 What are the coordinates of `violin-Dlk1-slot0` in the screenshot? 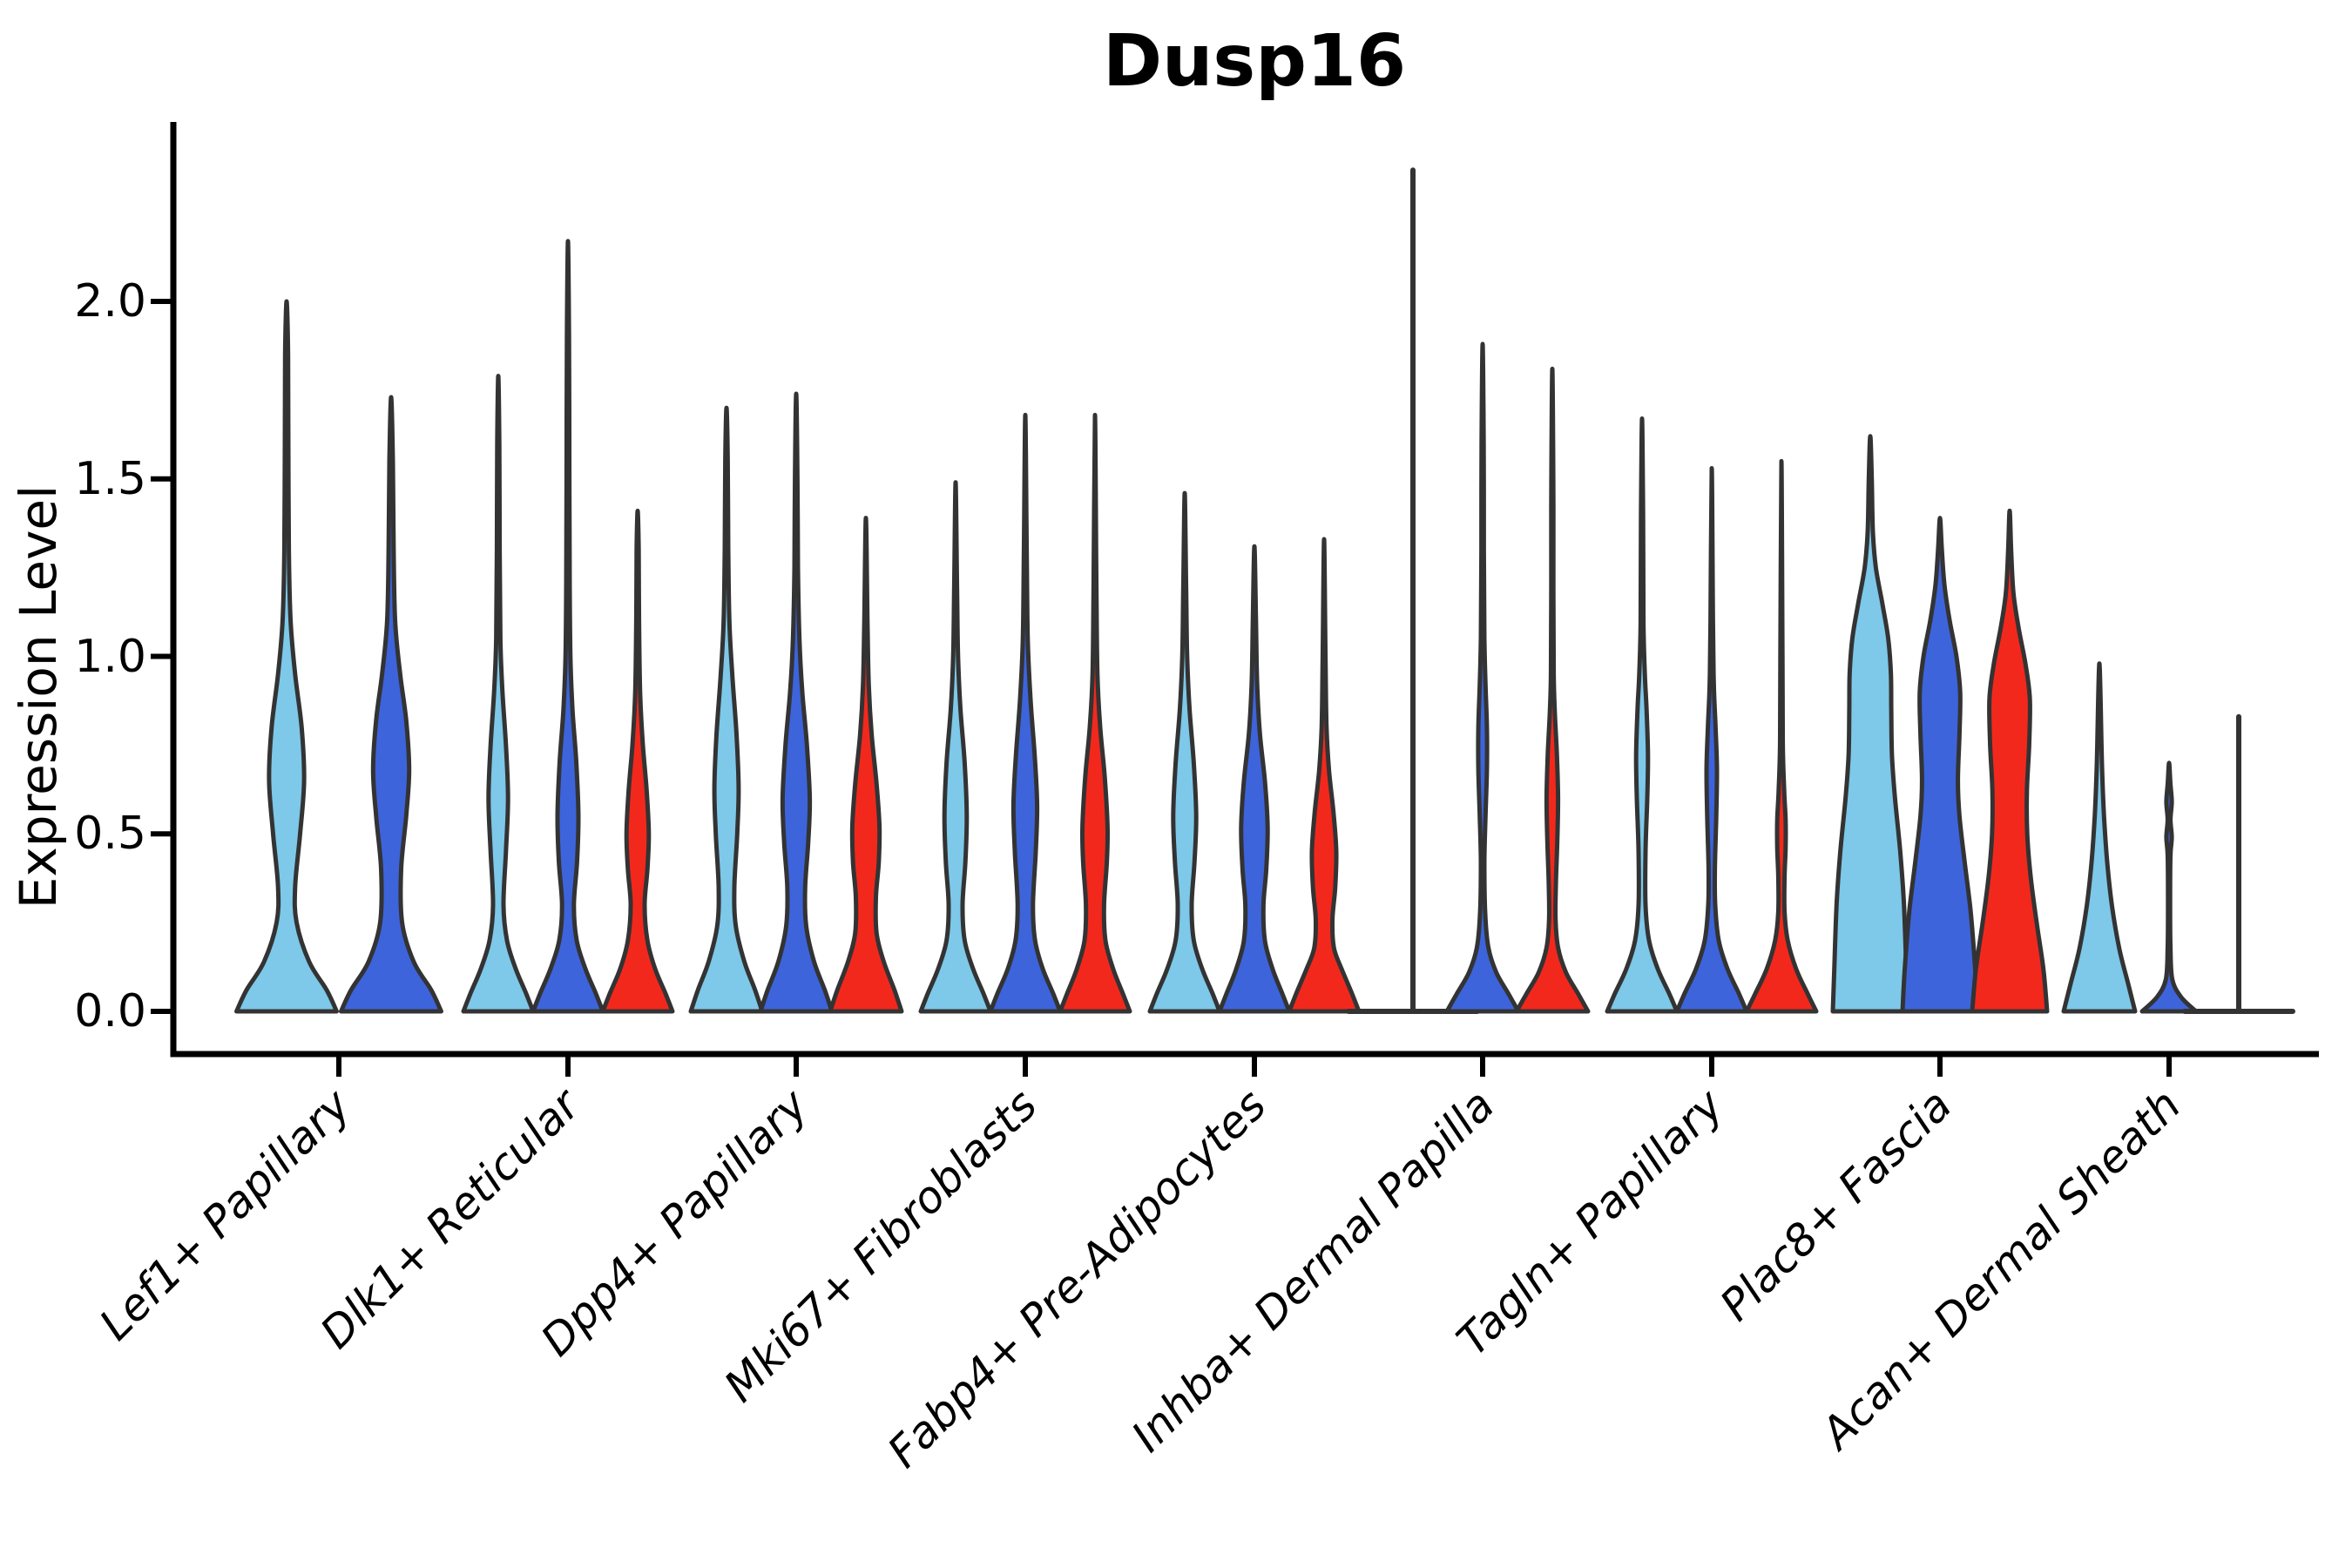 It's located at (568, 626).